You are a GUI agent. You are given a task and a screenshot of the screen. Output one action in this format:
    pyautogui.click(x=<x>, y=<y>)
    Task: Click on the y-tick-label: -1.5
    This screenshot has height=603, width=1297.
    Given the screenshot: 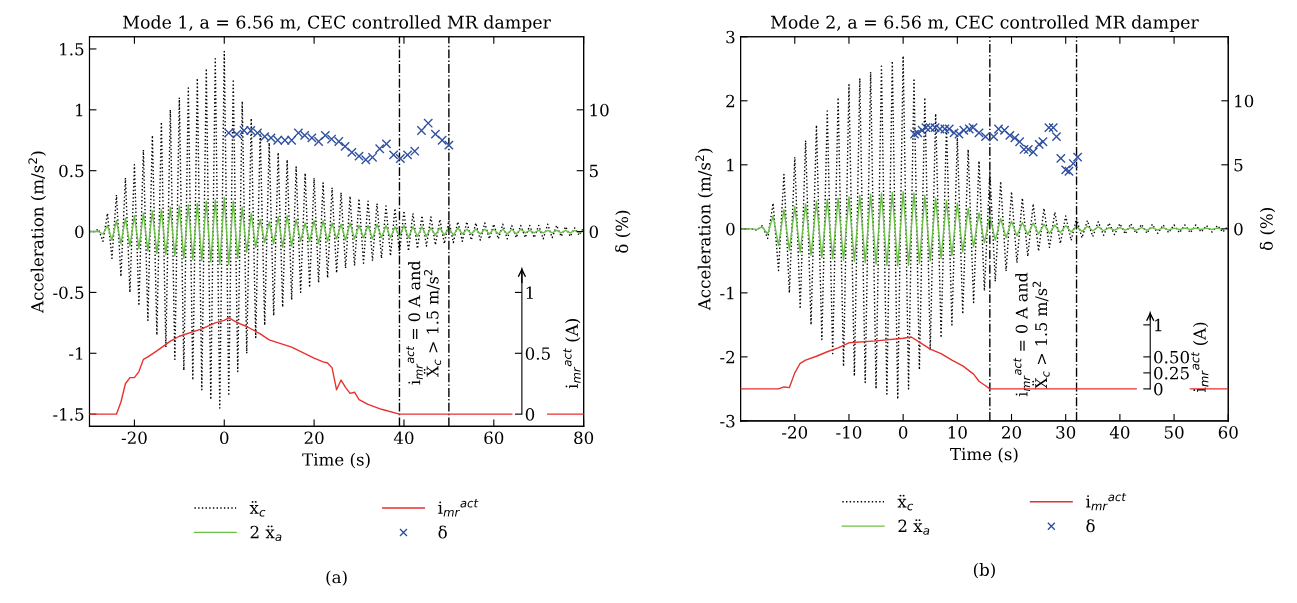 What is the action you would take?
    pyautogui.click(x=68, y=414)
    